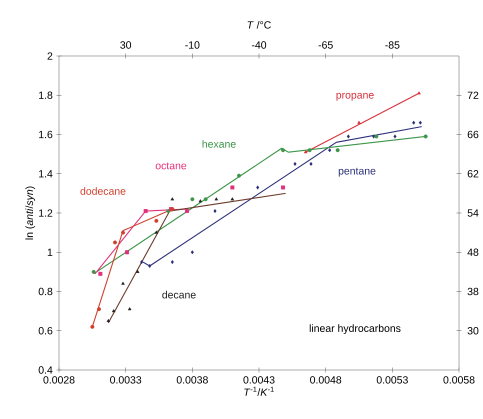 This screenshot has height=419, width=483. What do you see at coordinates (259, 380) in the screenshot?
I see `x-tick-label: 0.0043` at bounding box center [259, 380].